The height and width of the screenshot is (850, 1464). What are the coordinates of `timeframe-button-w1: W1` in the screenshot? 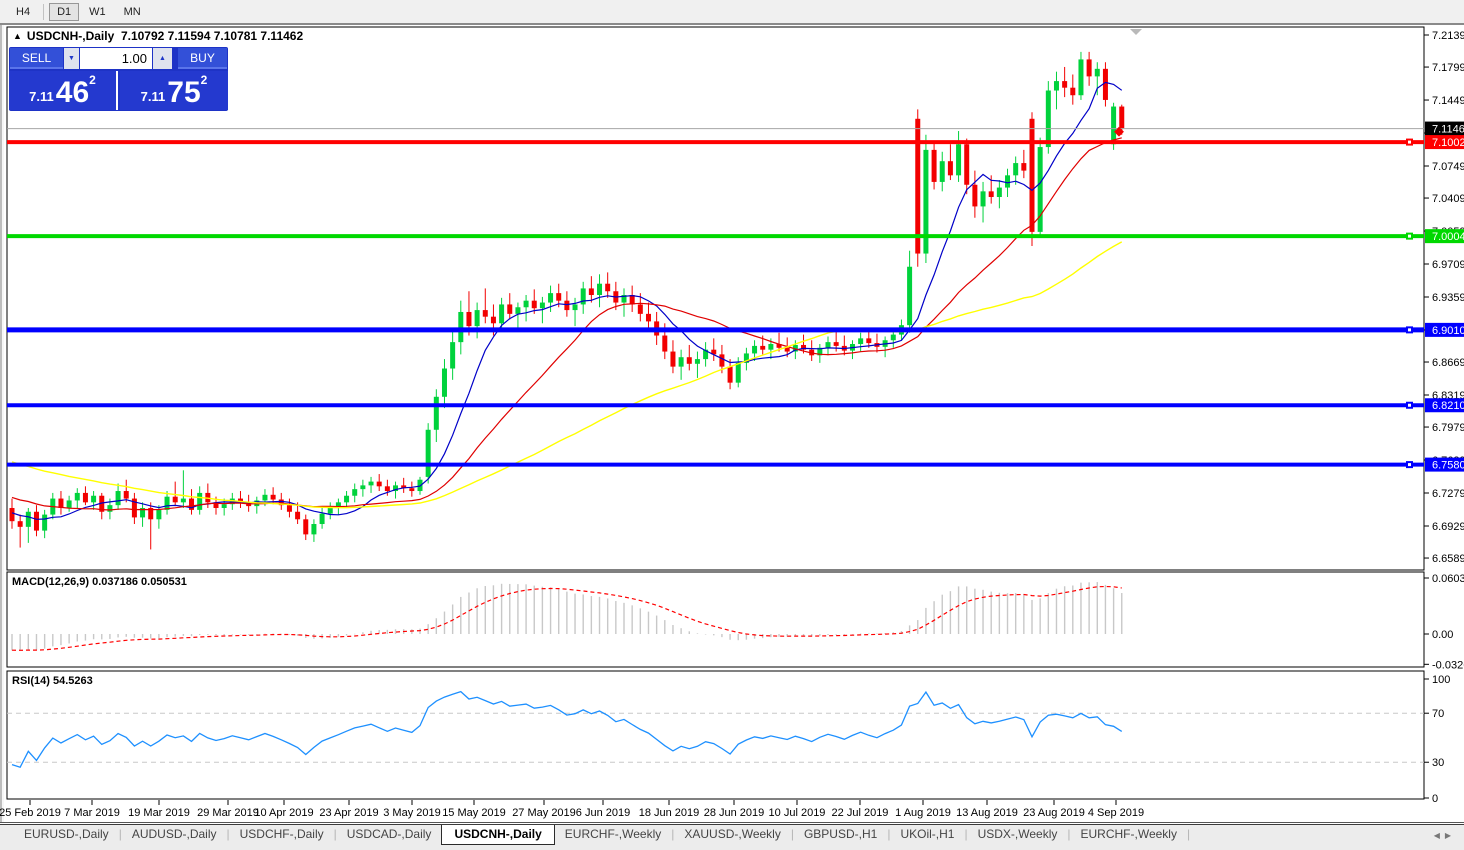 It's located at (97, 11).